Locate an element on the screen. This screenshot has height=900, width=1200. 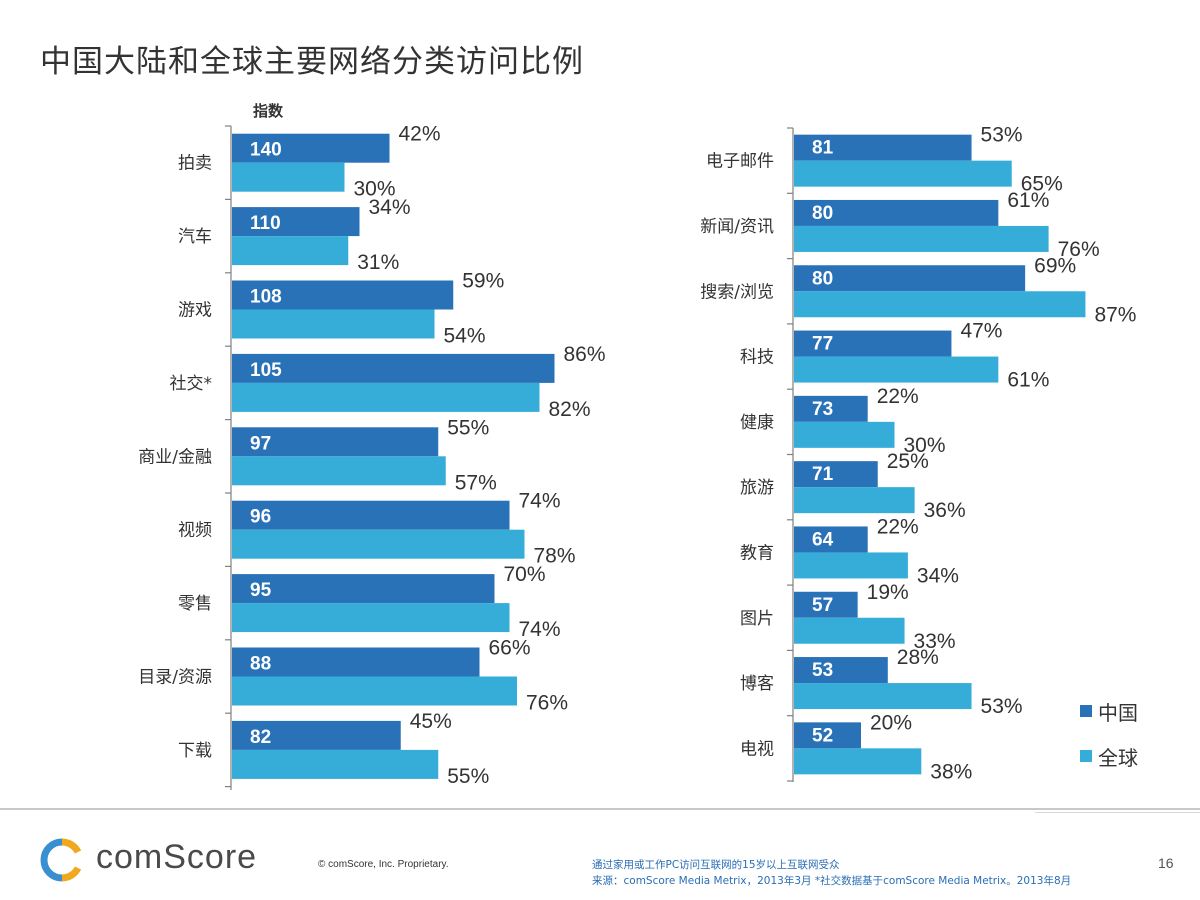
index-label: 73 is located at coordinates (822, 409).